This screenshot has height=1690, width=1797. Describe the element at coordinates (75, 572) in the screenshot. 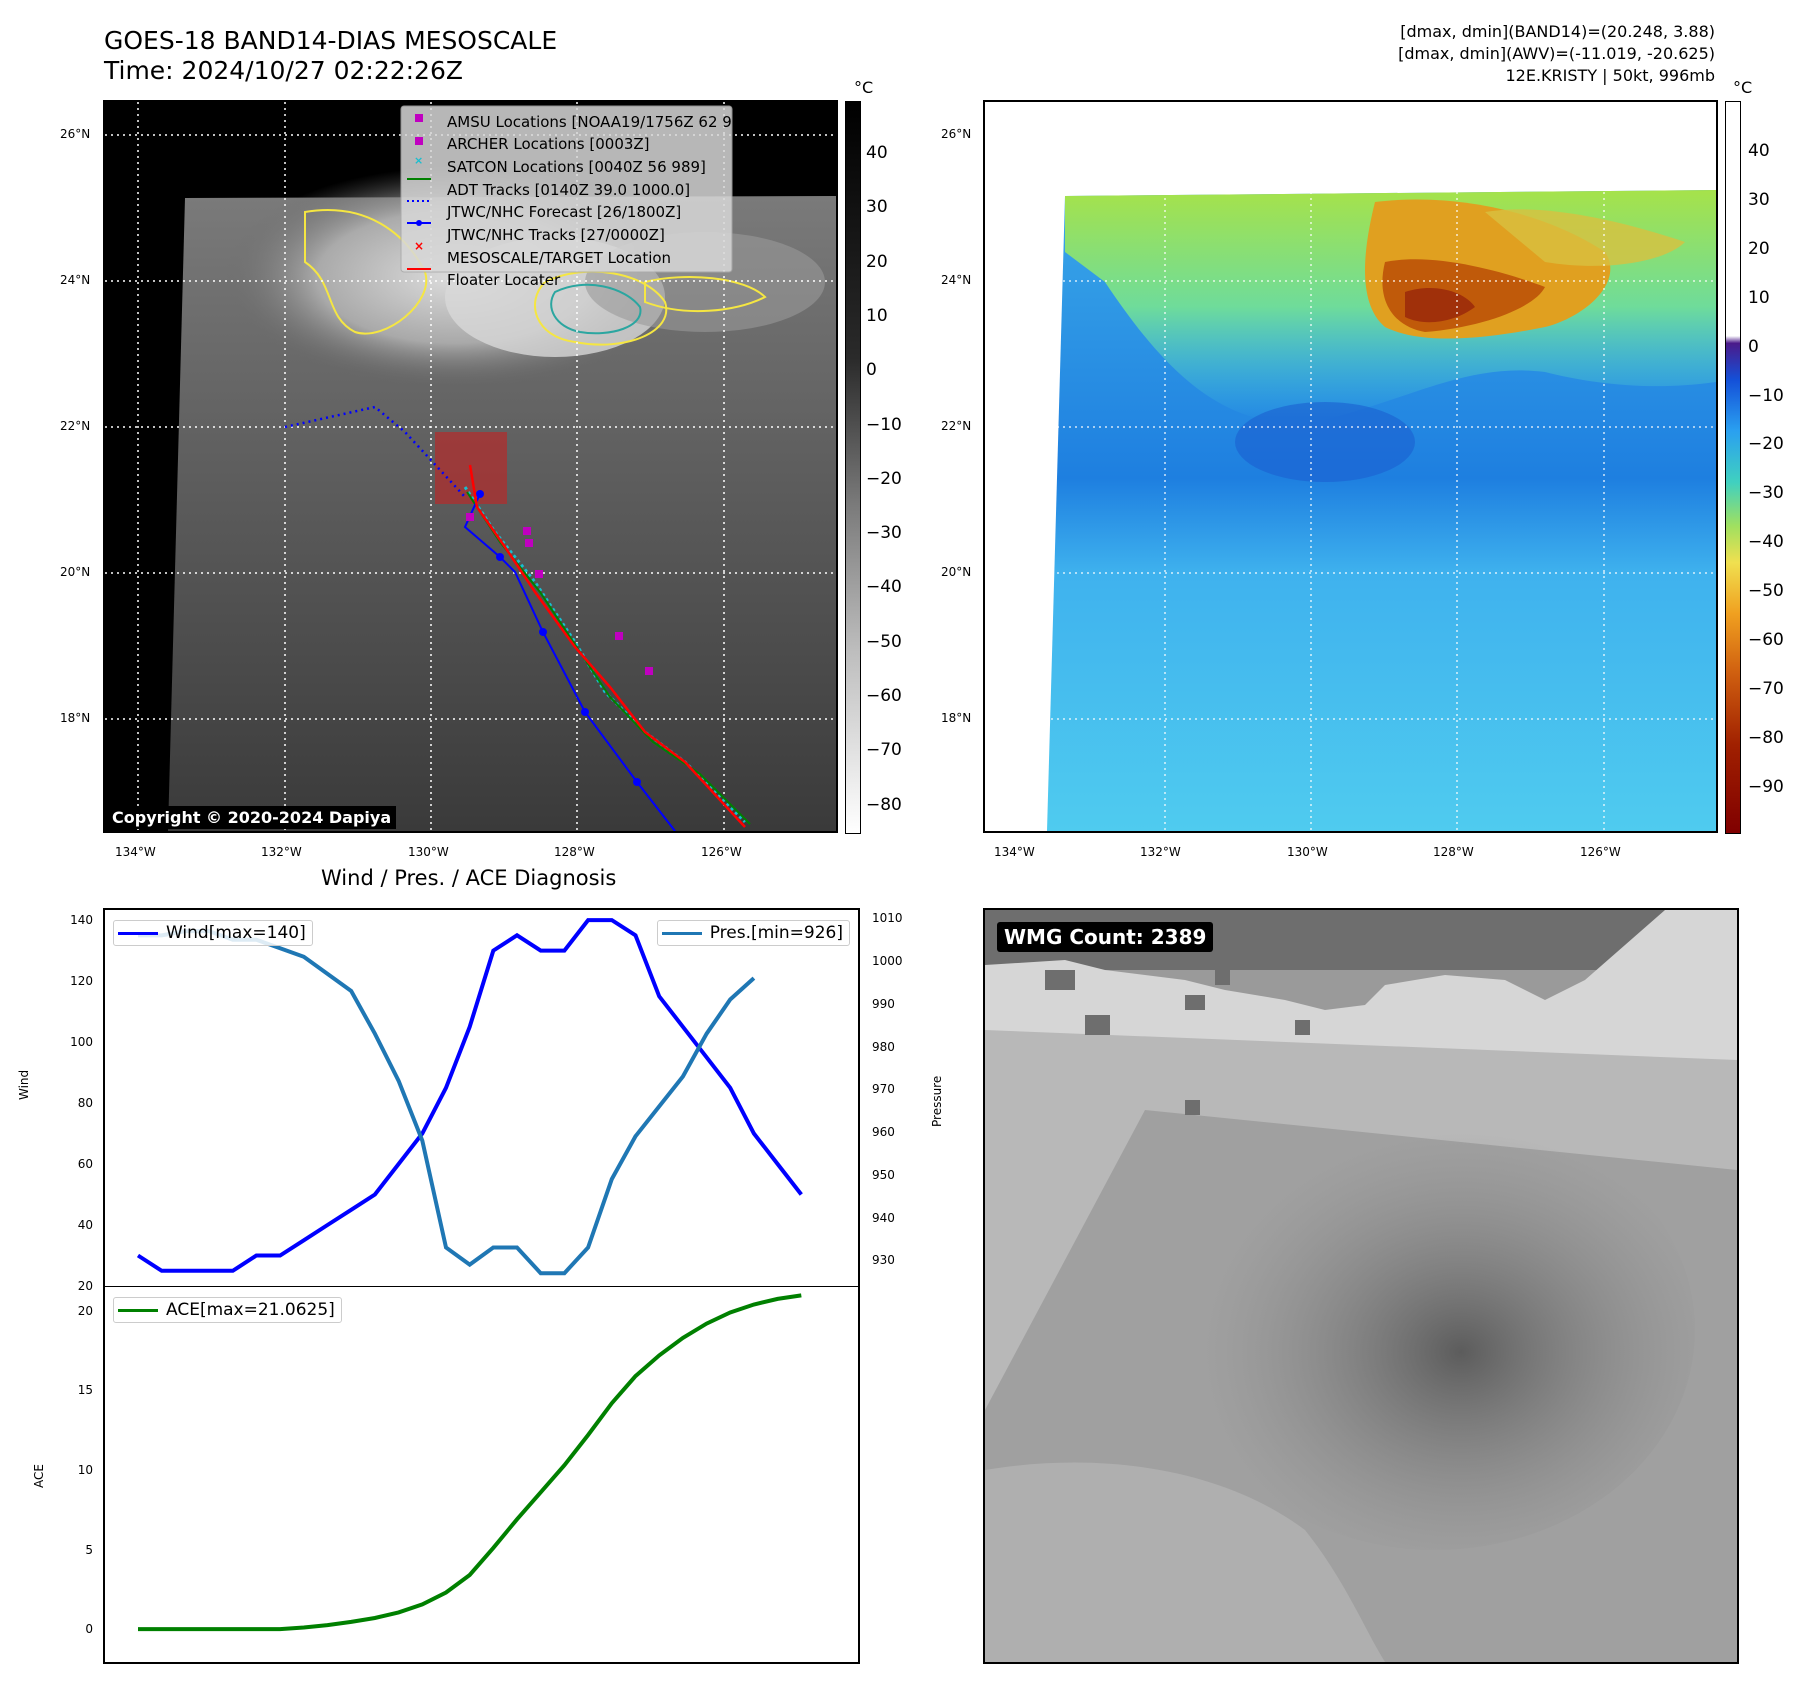

I see `band14-lat-20: 20°N` at that location.